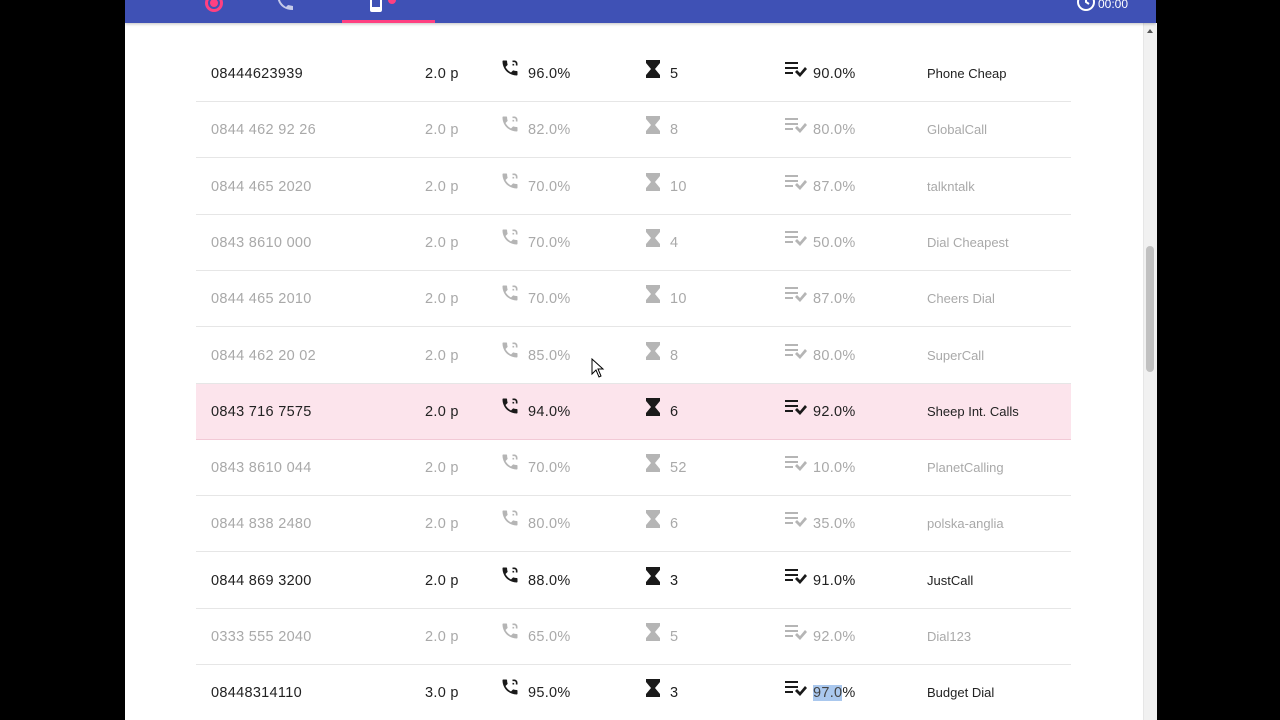 This screenshot has height=720, width=1280. Describe the element at coordinates (834, 580) in the screenshot. I see `quality-rate-value: 91.0%` at that location.